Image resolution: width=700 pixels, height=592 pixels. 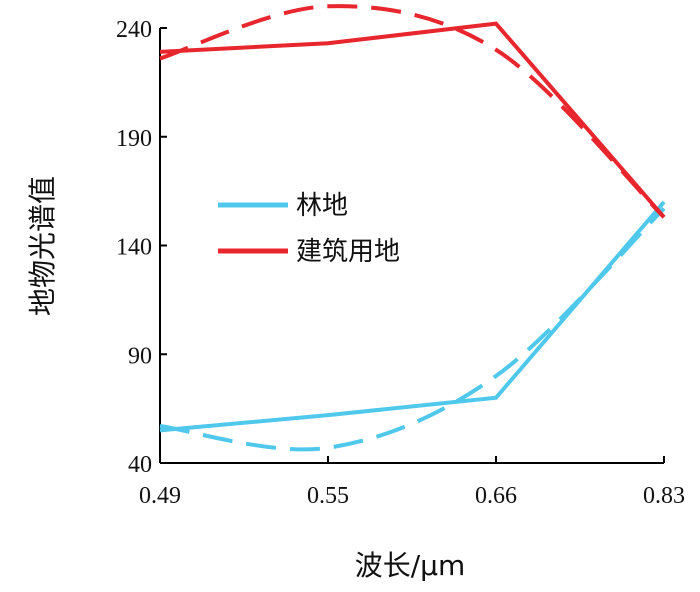 I want to click on x-tick-label: 0.66, so click(x=496, y=496).